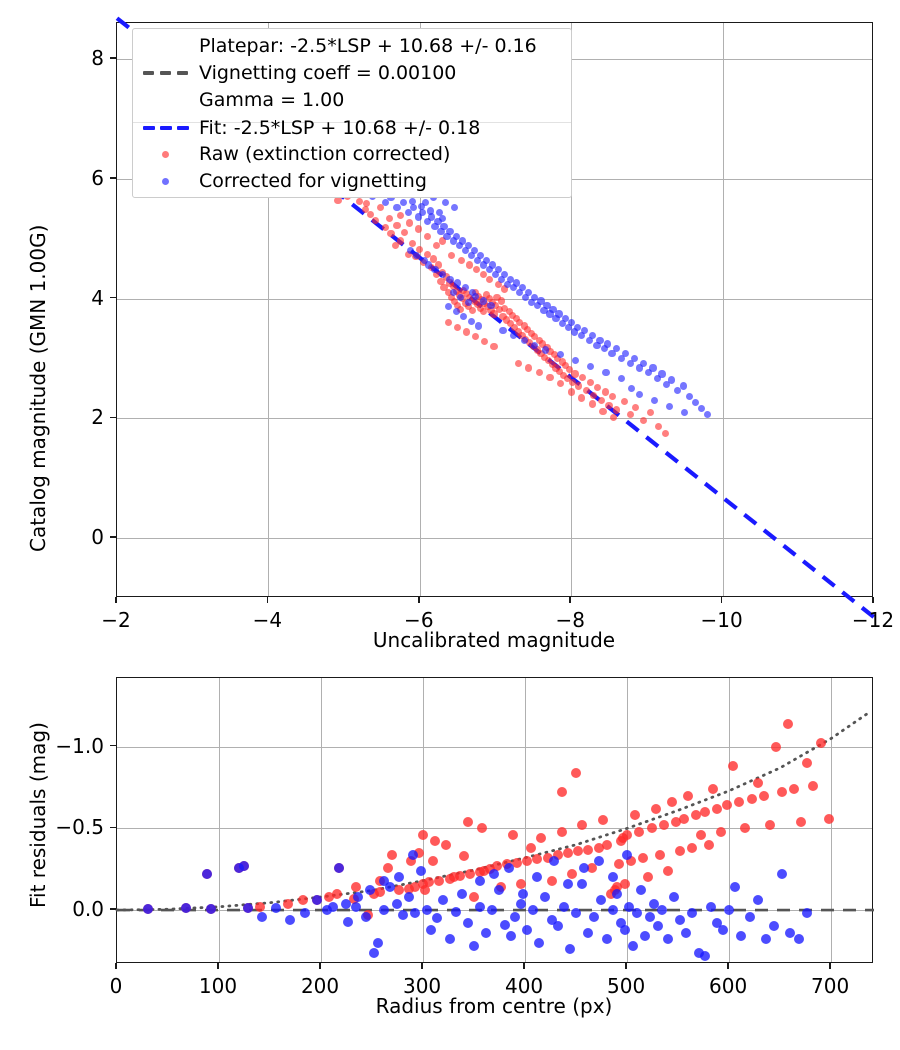 Image resolution: width=900 pixels, height=1050 pixels. I want to click on legend-marker-gamma, so click(166, 100).